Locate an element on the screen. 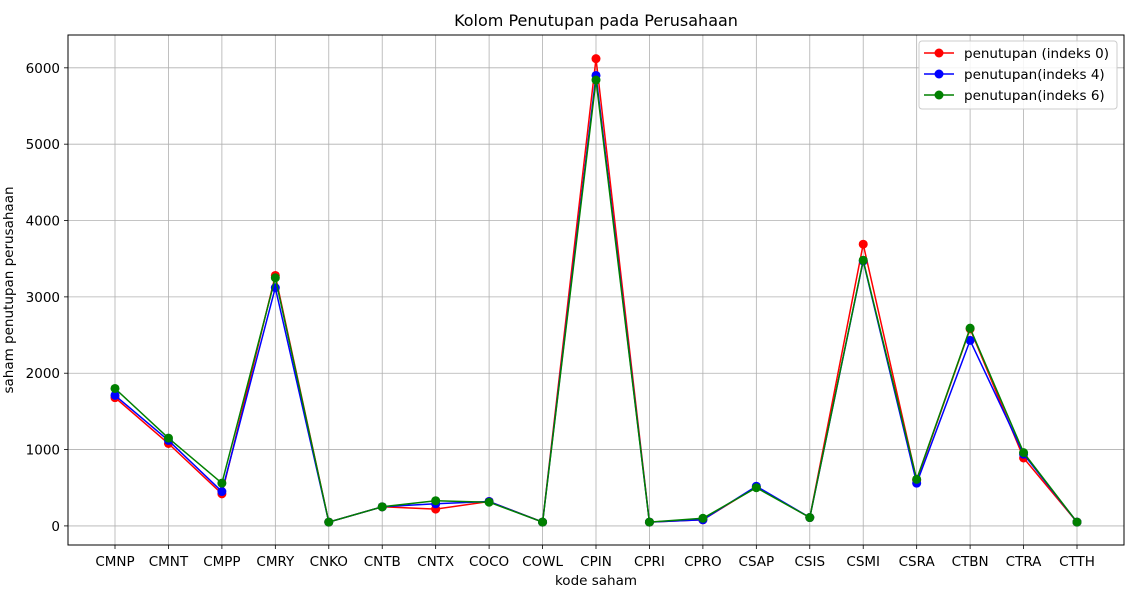 This screenshot has width=1131, height=610. x-tick-label: CTRA is located at coordinates (1024, 562).